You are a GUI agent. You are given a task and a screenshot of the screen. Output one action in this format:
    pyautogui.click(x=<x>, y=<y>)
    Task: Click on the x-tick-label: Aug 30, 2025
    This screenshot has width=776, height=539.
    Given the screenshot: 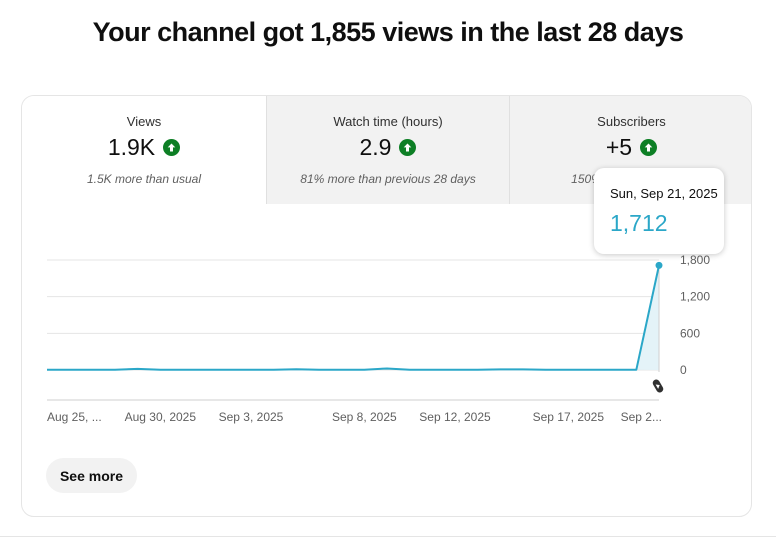 What is the action you would take?
    pyautogui.click(x=161, y=417)
    